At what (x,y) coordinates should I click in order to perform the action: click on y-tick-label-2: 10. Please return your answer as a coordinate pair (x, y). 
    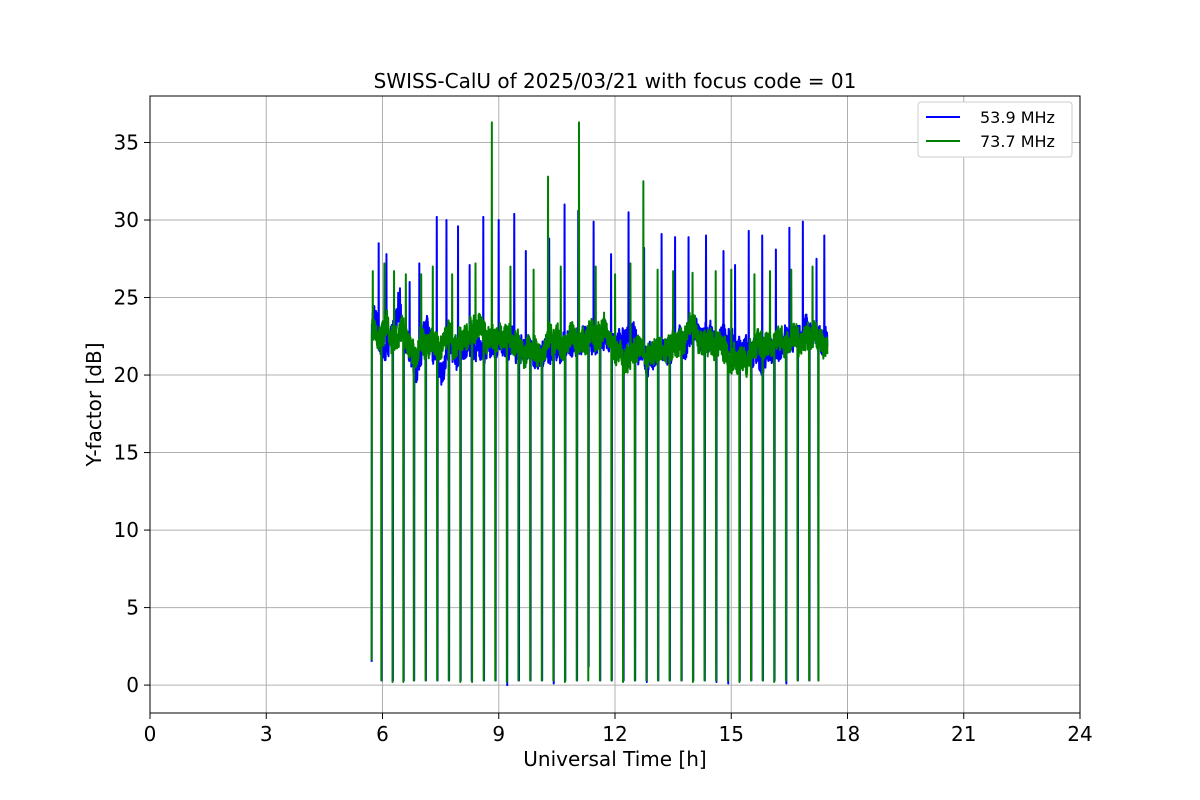
    Looking at the image, I should click on (126, 530).